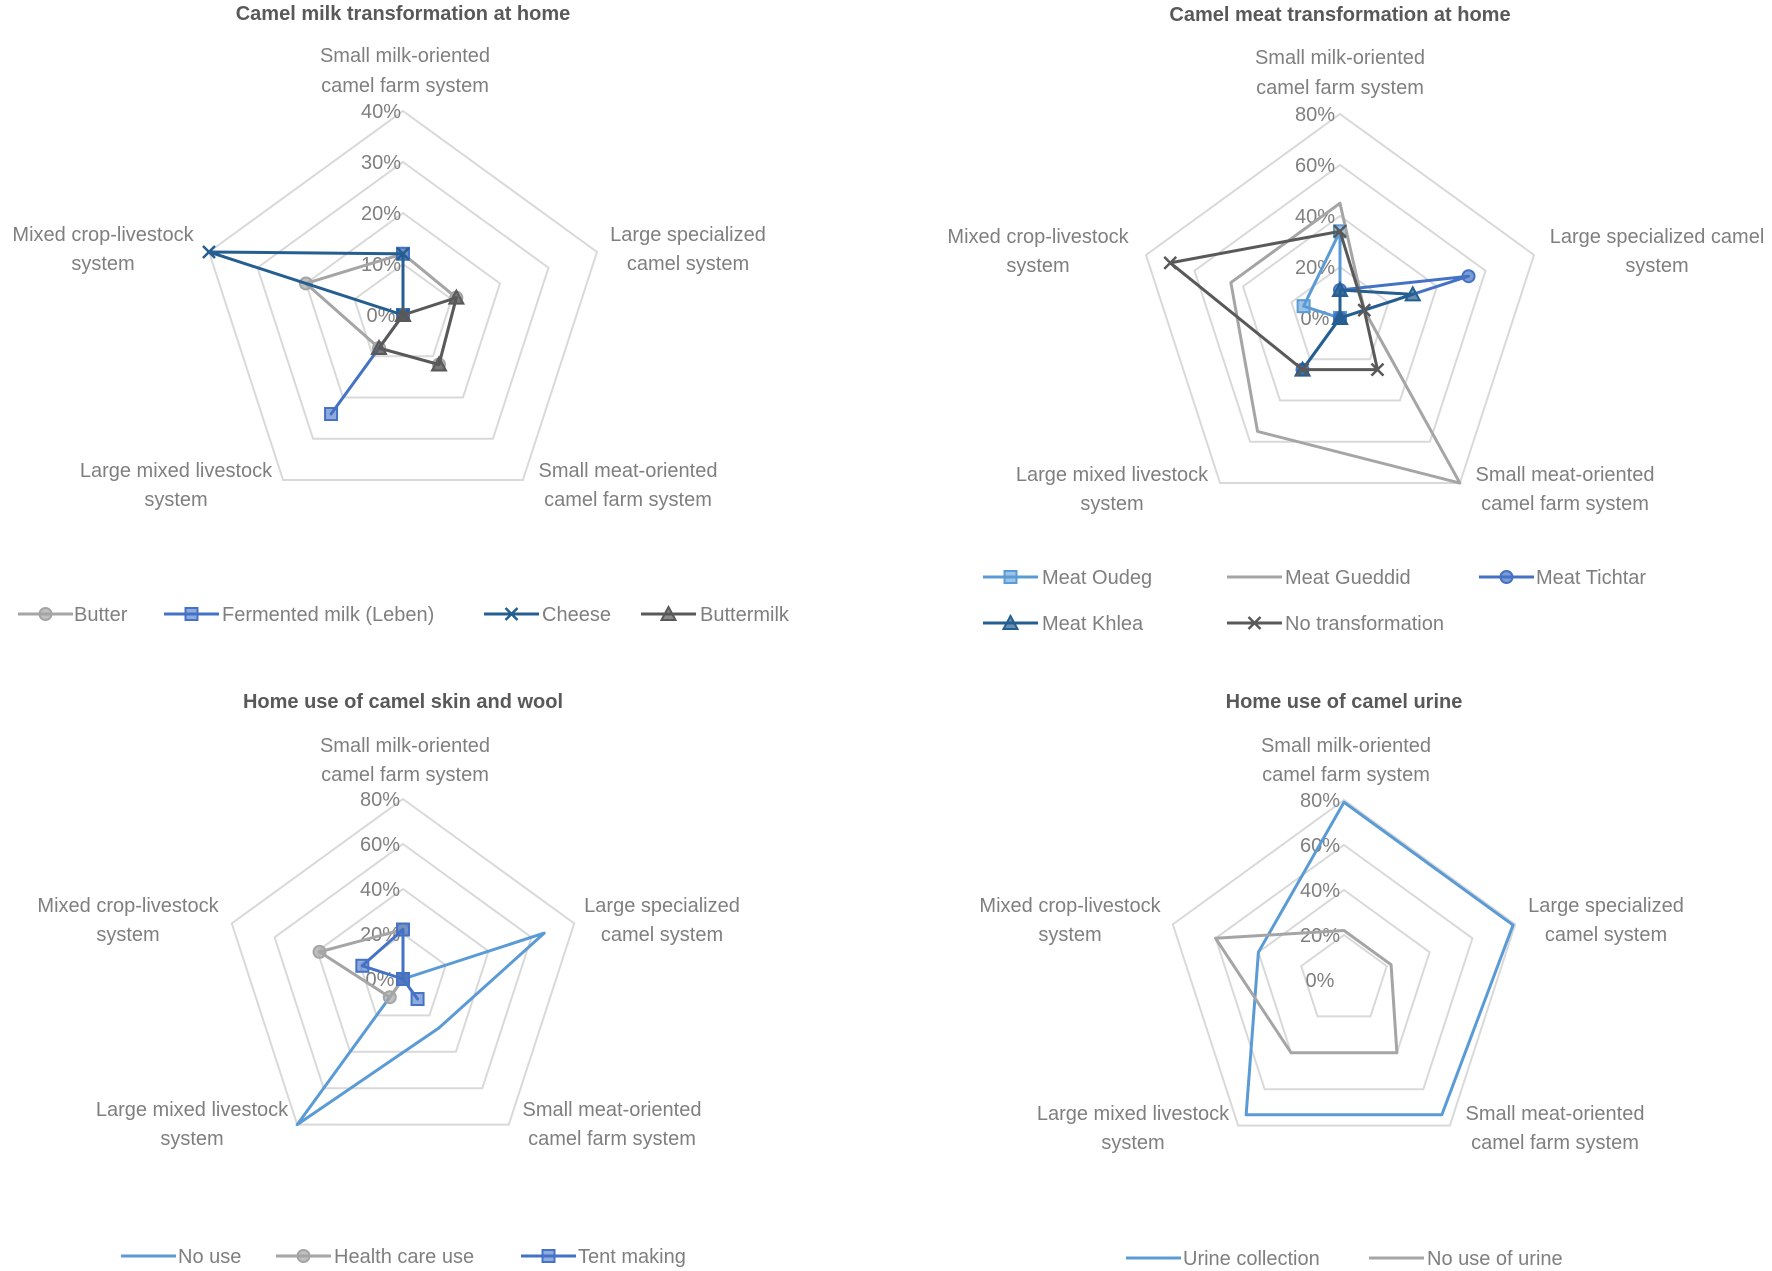  What do you see at coordinates (381, 214) in the screenshot?
I see `tick-label: 20%` at bounding box center [381, 214].